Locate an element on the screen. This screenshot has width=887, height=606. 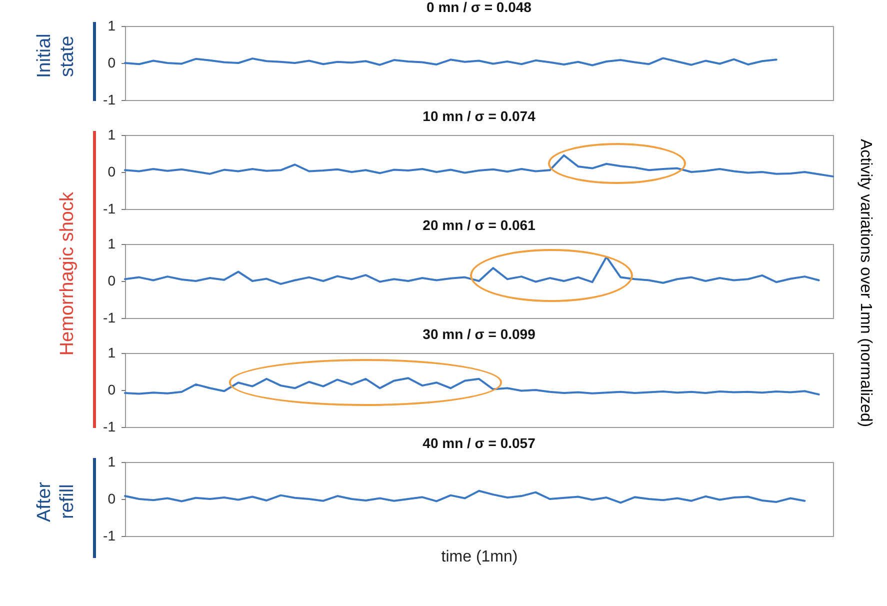
chart-title: 30 mn / σ = 0.099 is located at coordinates (479, 334).